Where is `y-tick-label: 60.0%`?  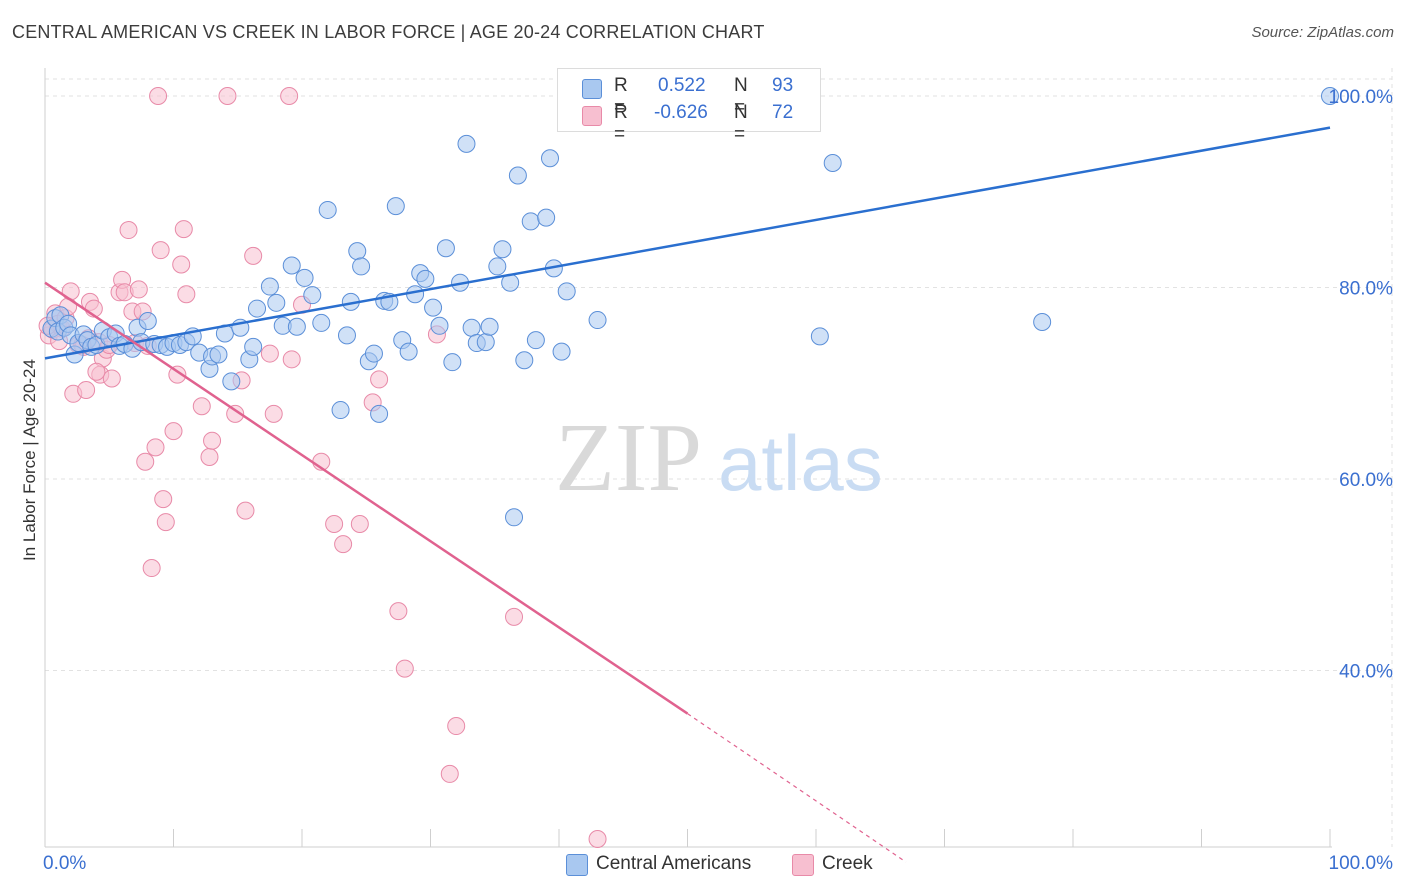
y-tick-label: 60.0% is located at coordinates (1366, 480).